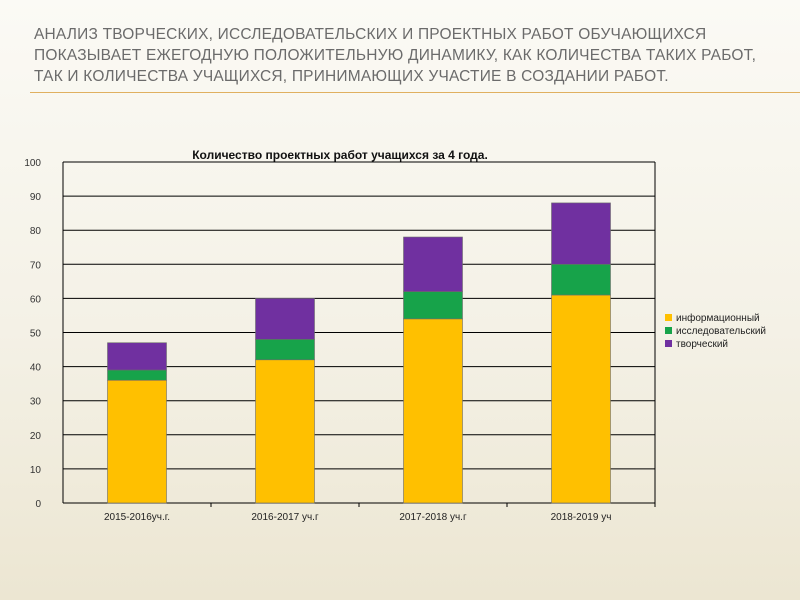 This screenshot has height=600, width=800. I want to click on y-tick-label: 90, so click(36, 197).